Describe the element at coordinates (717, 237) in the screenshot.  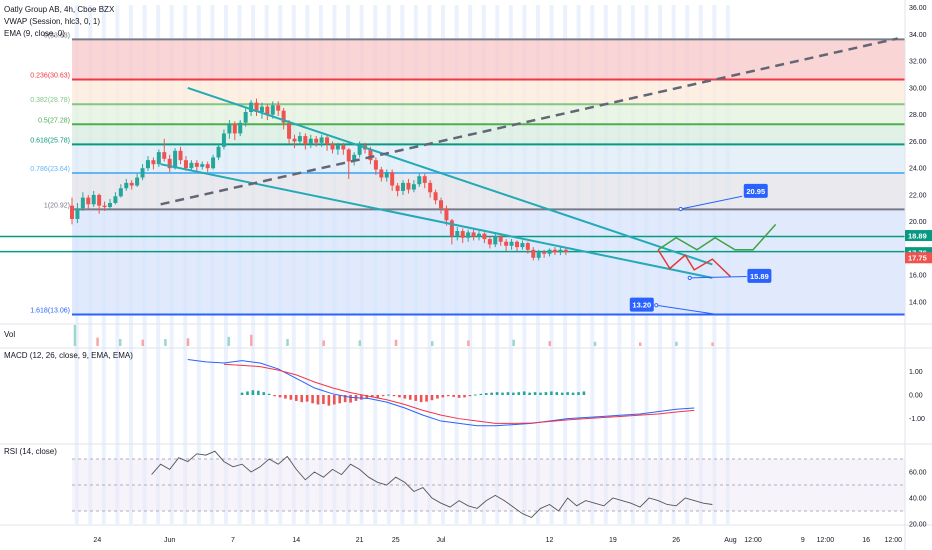
I see `projection-path-up` at that location.